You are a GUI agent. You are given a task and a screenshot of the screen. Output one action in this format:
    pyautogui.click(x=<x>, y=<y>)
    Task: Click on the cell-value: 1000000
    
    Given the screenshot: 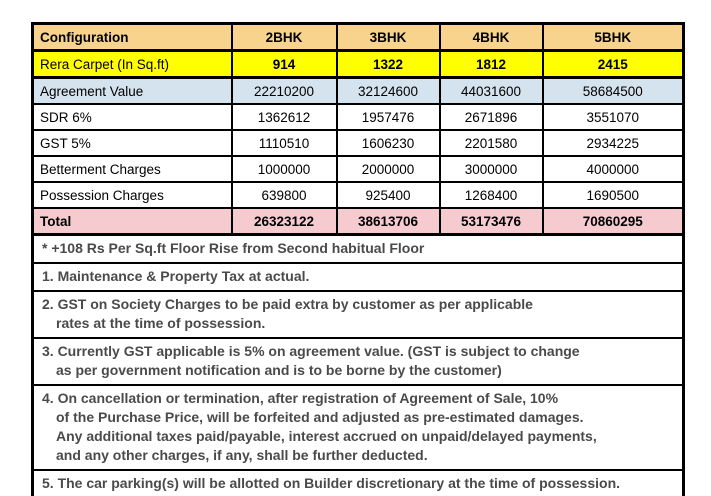 What is the action you would take?
    pyautogui.click(x=284, y=169)
    